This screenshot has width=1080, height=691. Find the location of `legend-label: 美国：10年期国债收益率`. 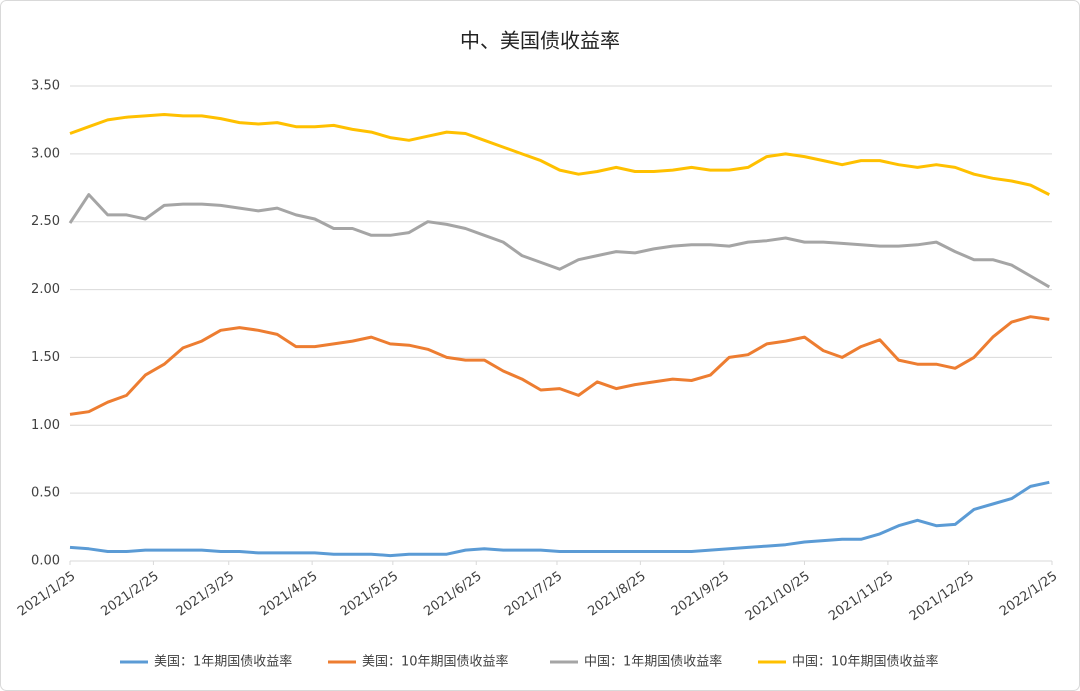

legend-label: 美国：10年期国债收益率 is located at coordinates (435, 662).